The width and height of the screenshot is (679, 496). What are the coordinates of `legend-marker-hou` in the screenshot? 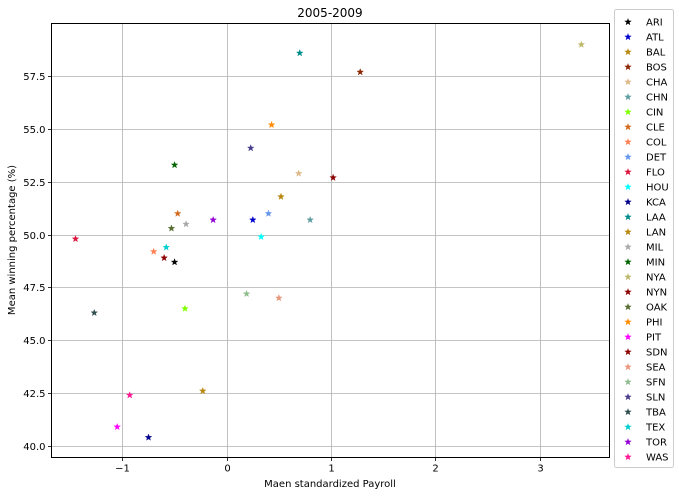 It's located at (628, 187).